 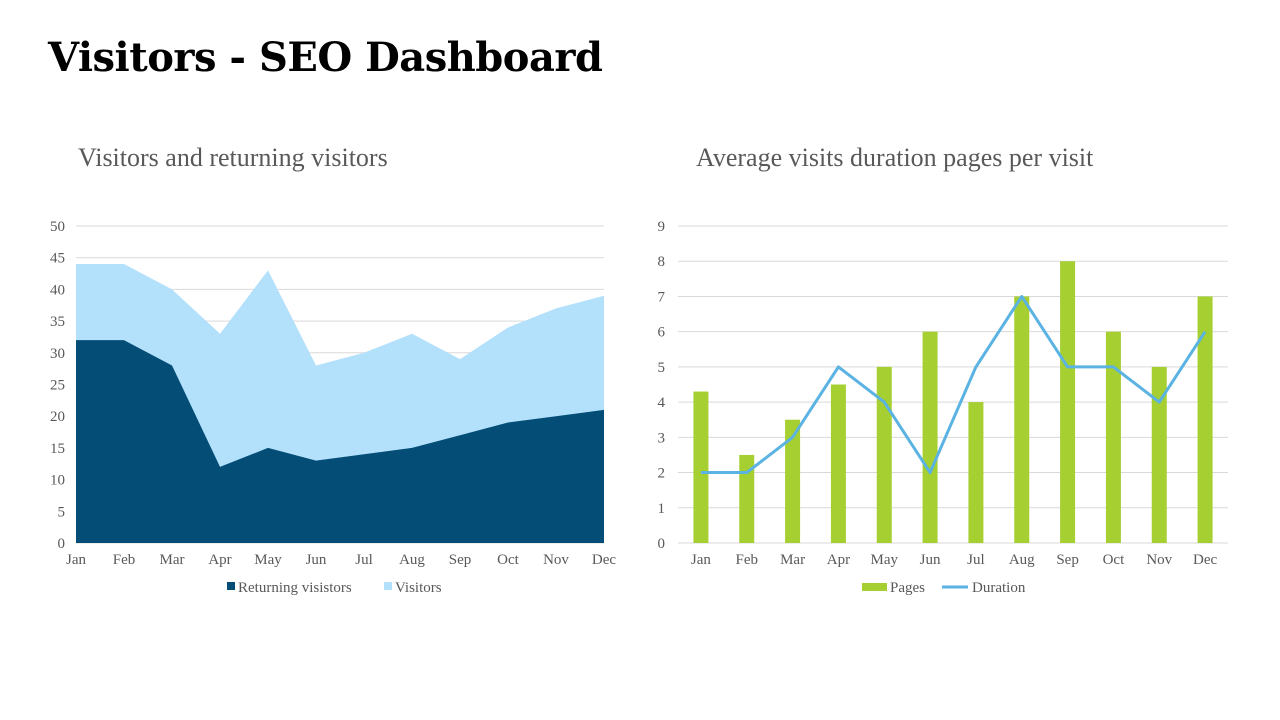 I want to click on y-tick-label: 15, so click(x=57, y=449).